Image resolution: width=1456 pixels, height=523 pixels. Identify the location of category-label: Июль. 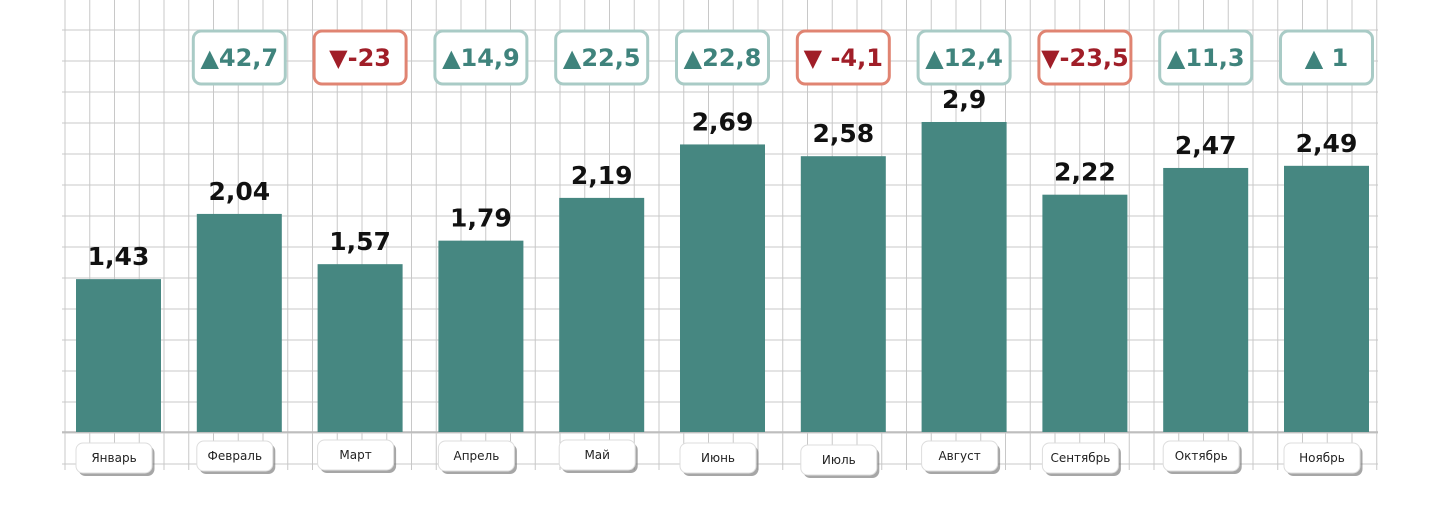
(839, 460).